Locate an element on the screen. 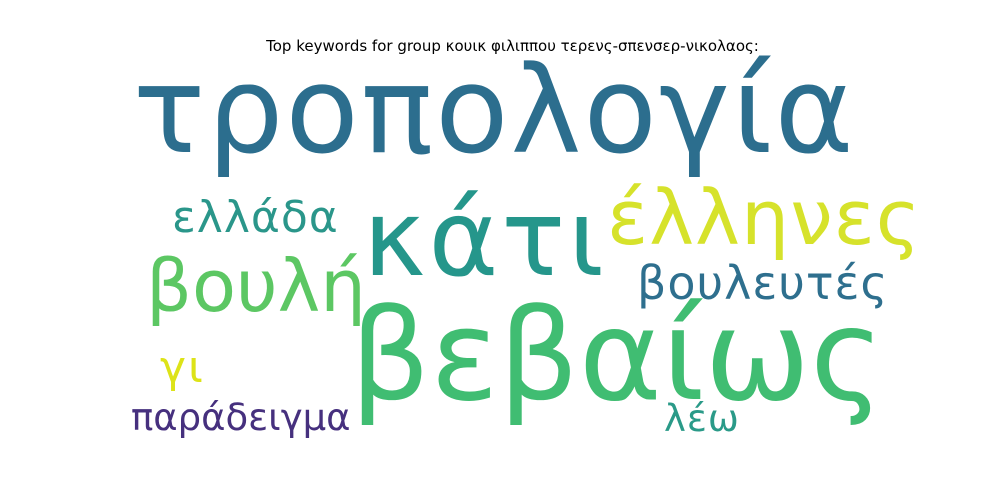 The width and height of the screenshot is (1000, 500). word-ellines: έλληνες is located at coordinates (764, 217).